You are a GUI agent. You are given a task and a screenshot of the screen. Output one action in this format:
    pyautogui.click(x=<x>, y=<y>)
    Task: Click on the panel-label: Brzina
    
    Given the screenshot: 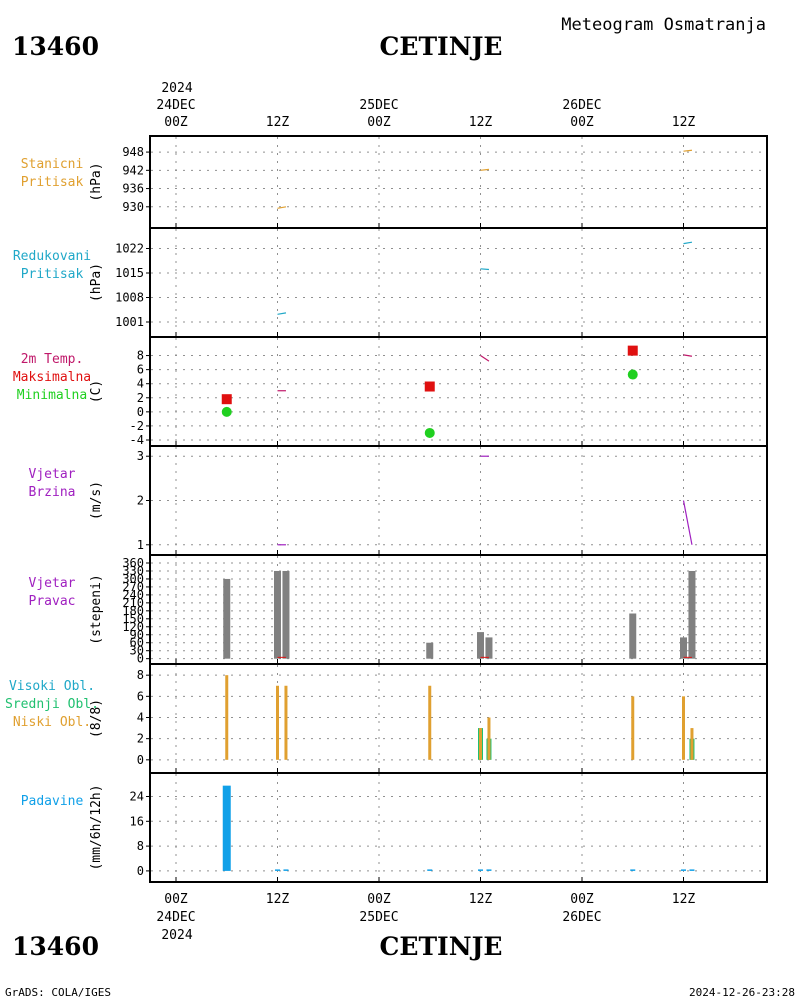 What is the action you would take?
    pyautogui.click(x=52, y=492)
    